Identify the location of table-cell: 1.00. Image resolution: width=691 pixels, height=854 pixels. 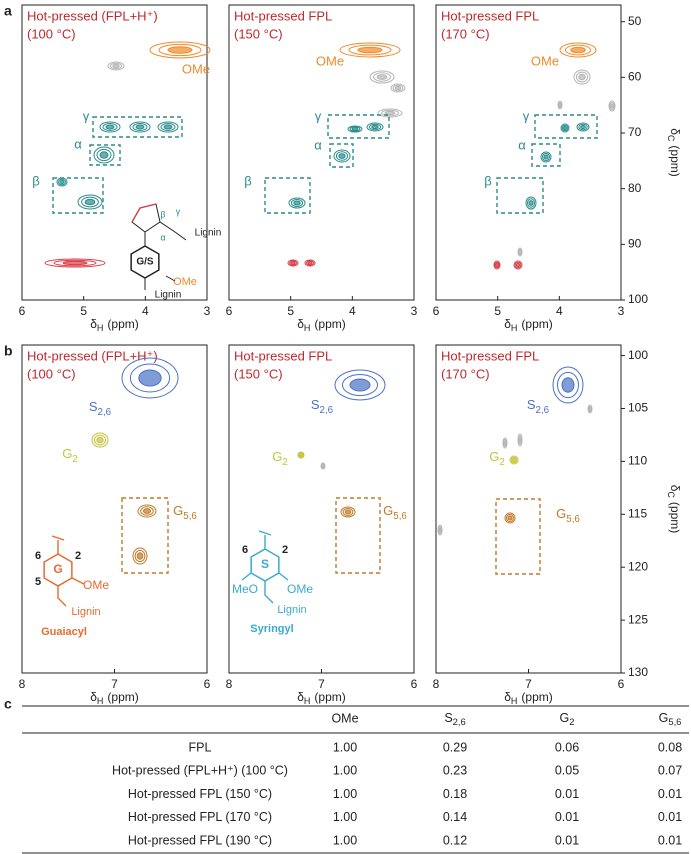
(345, 794).